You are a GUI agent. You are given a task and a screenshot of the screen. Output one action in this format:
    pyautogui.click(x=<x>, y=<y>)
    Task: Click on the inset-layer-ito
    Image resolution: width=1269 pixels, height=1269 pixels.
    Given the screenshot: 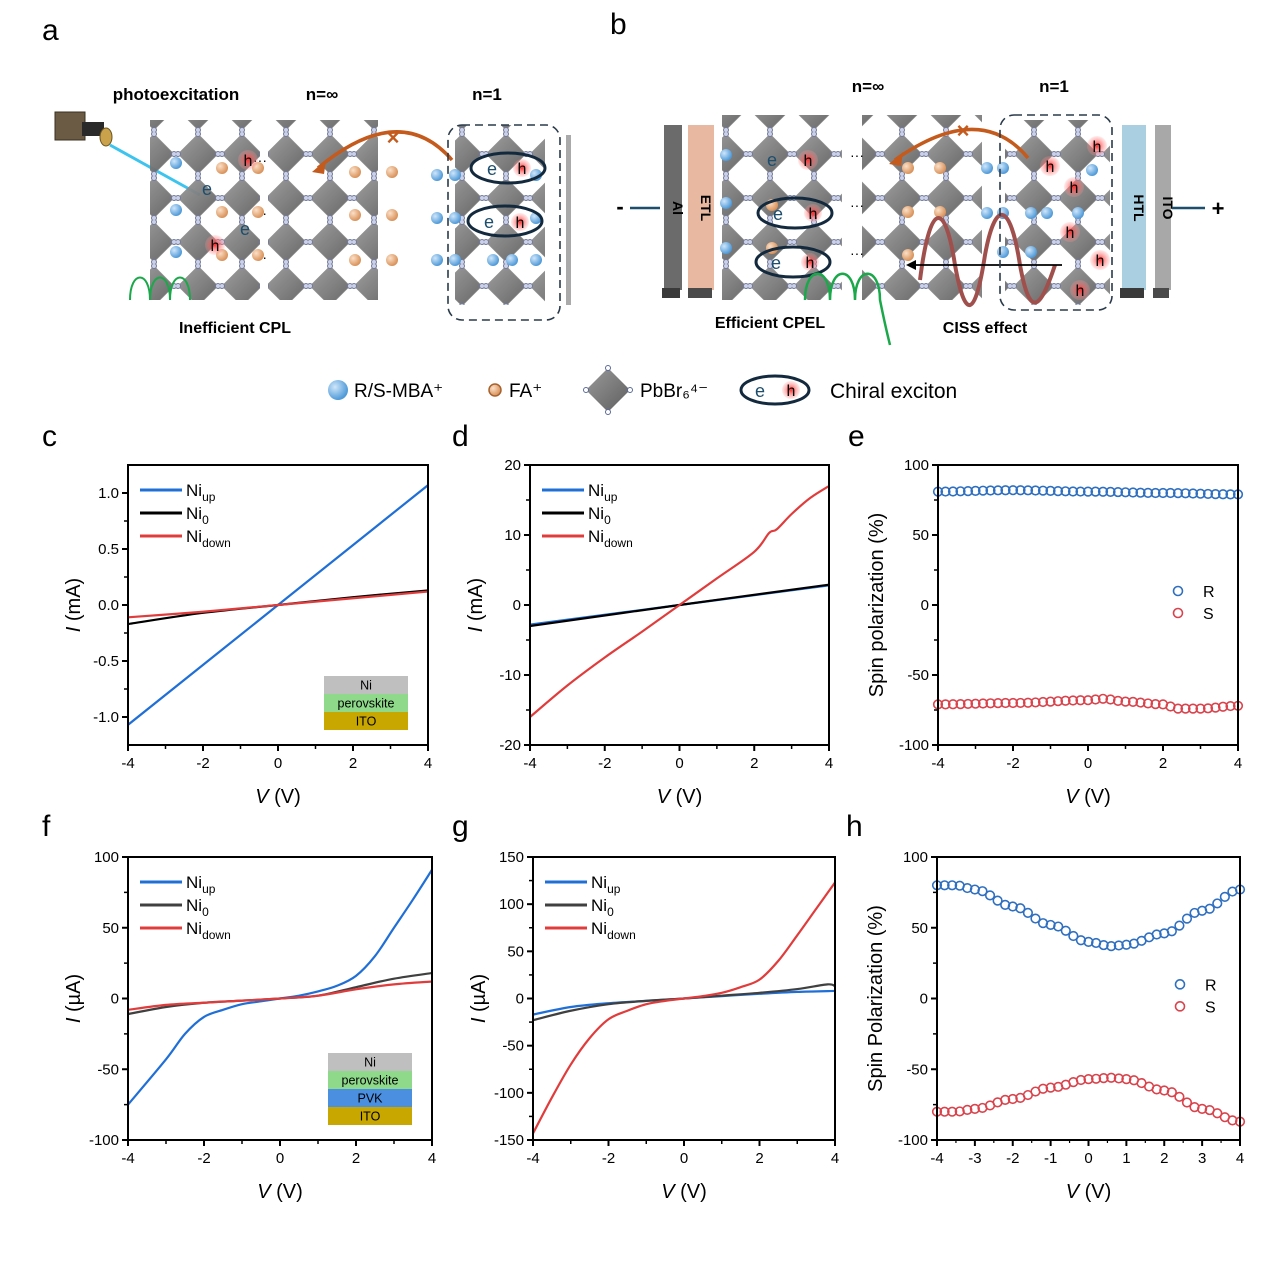 What is the action you would take?
    pyautogui.click(x=370, y=1116)
    